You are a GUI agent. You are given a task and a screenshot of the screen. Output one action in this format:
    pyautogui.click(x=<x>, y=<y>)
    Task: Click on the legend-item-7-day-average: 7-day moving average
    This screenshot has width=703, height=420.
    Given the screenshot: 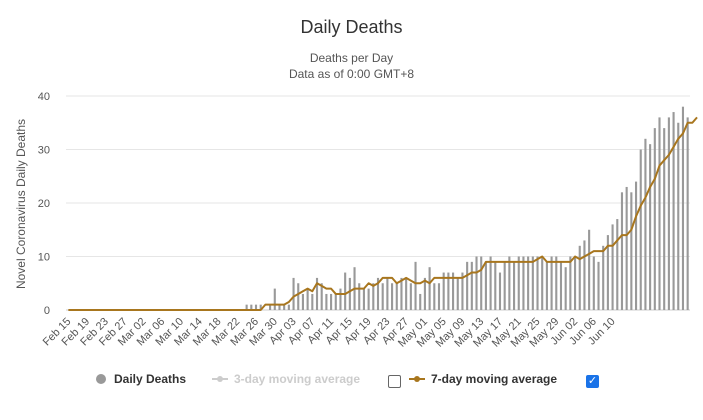 What is the action you would take?
    pyautogui.click(x=483, y=379)
    